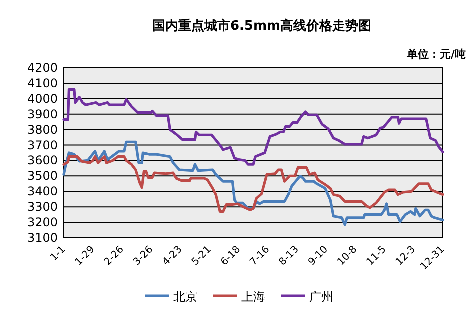 The image size is (475, 320). I want to click on y-tick-label: 3900, so click(42, 114).